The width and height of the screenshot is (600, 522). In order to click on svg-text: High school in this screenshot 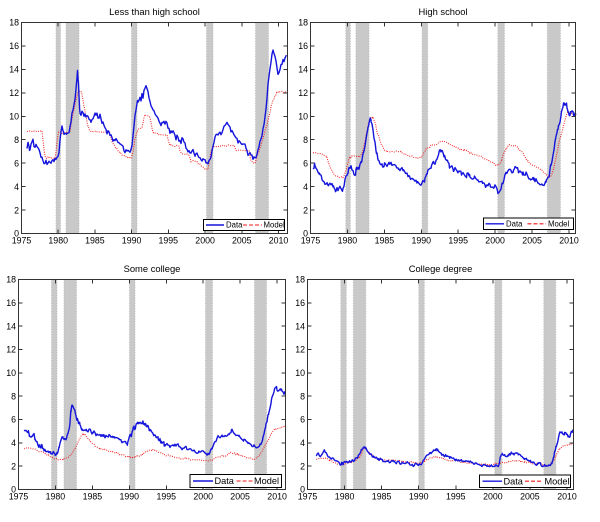, I will do `click(443, 11)`.